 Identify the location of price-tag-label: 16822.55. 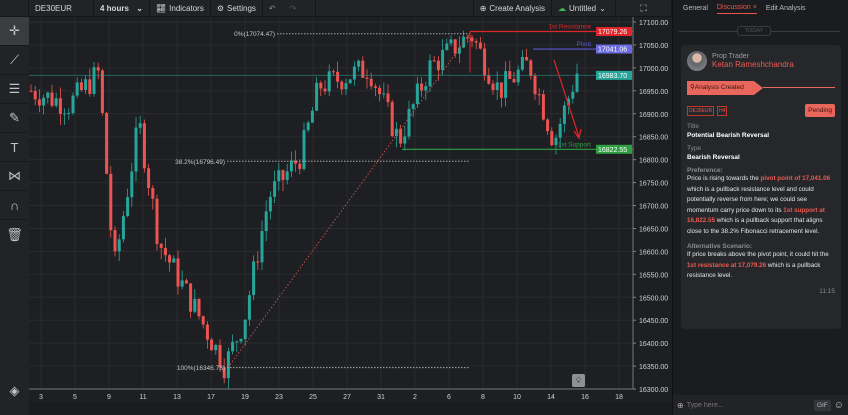
(612, 150).